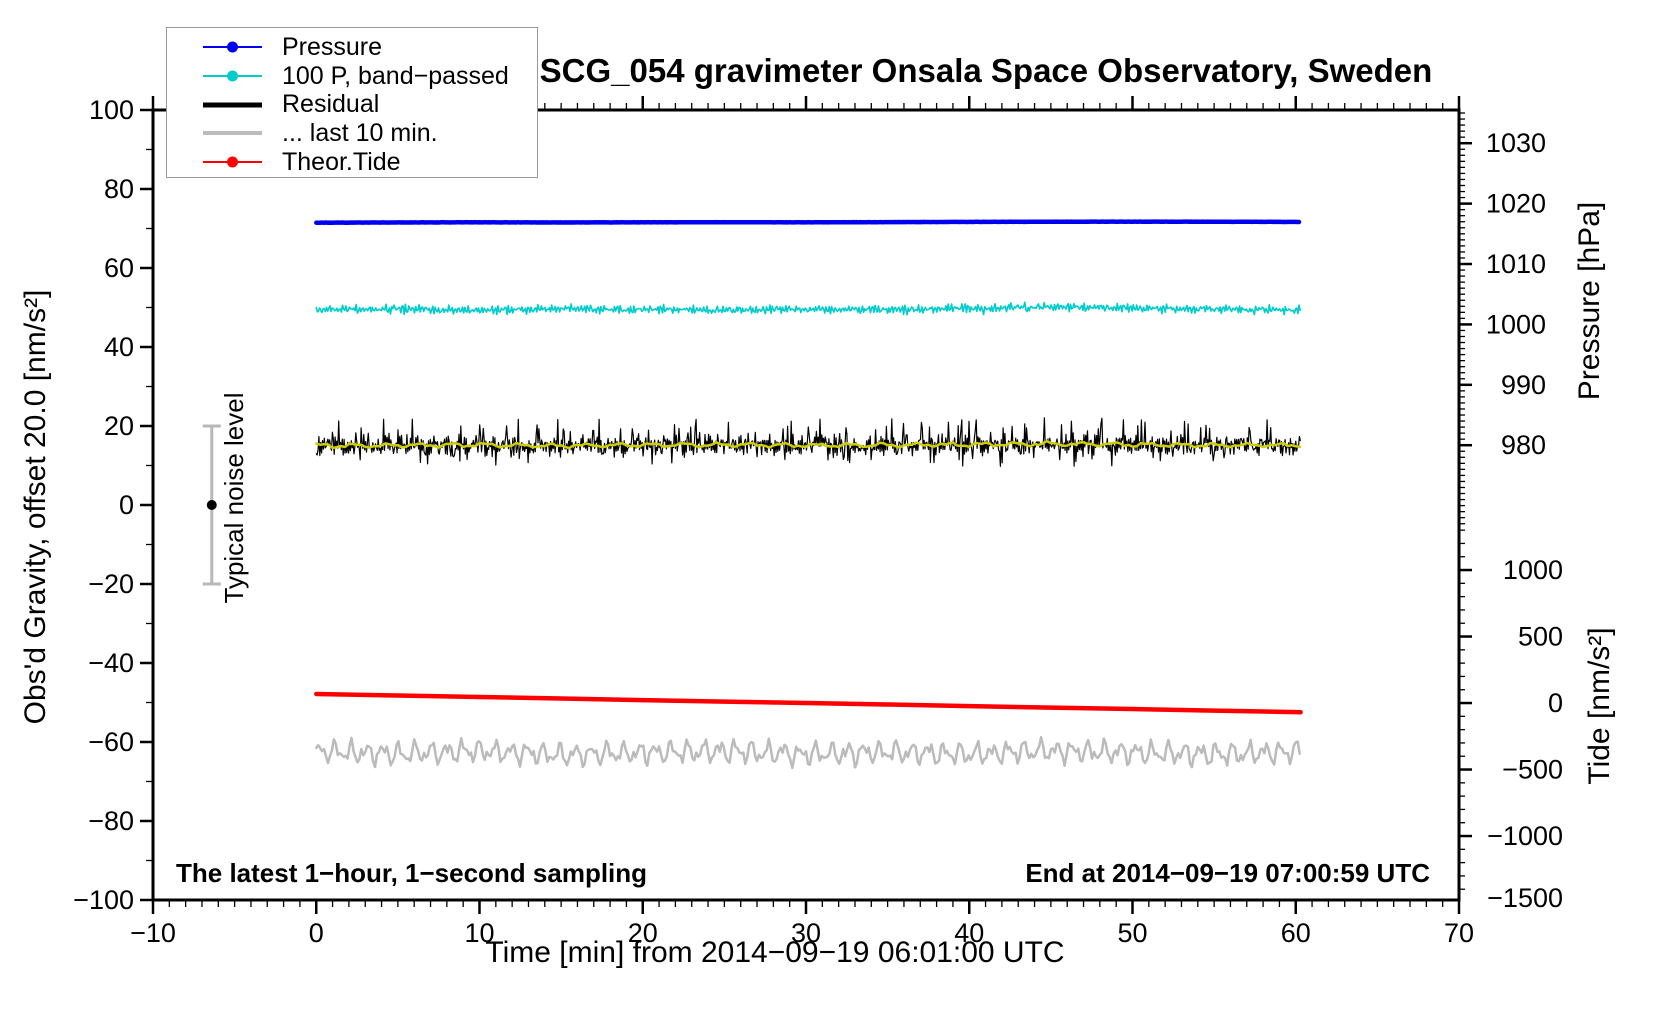  What do you see at coordinates (341, 161) in the screenshot?
I see `legend-item-label: Theor.Tide` at bounding box center [341, 161].